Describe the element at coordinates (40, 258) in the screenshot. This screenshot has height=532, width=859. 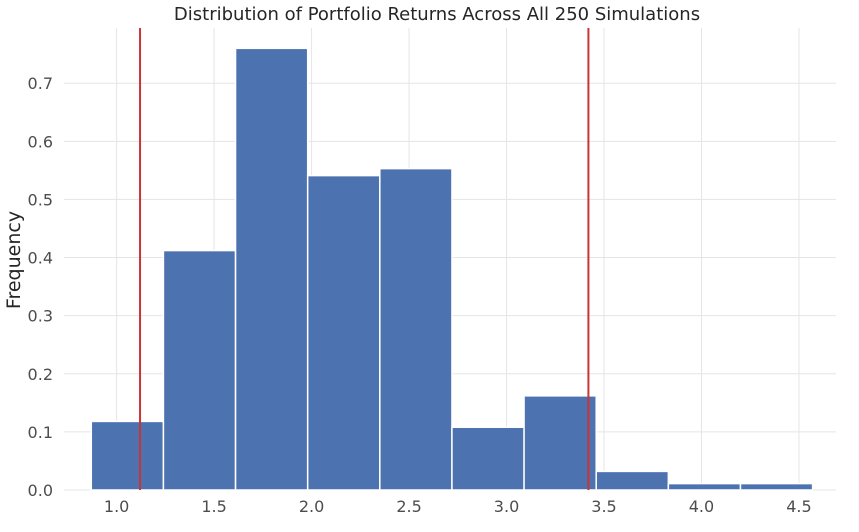
I see `y-tick-label: 0.4` at that location.